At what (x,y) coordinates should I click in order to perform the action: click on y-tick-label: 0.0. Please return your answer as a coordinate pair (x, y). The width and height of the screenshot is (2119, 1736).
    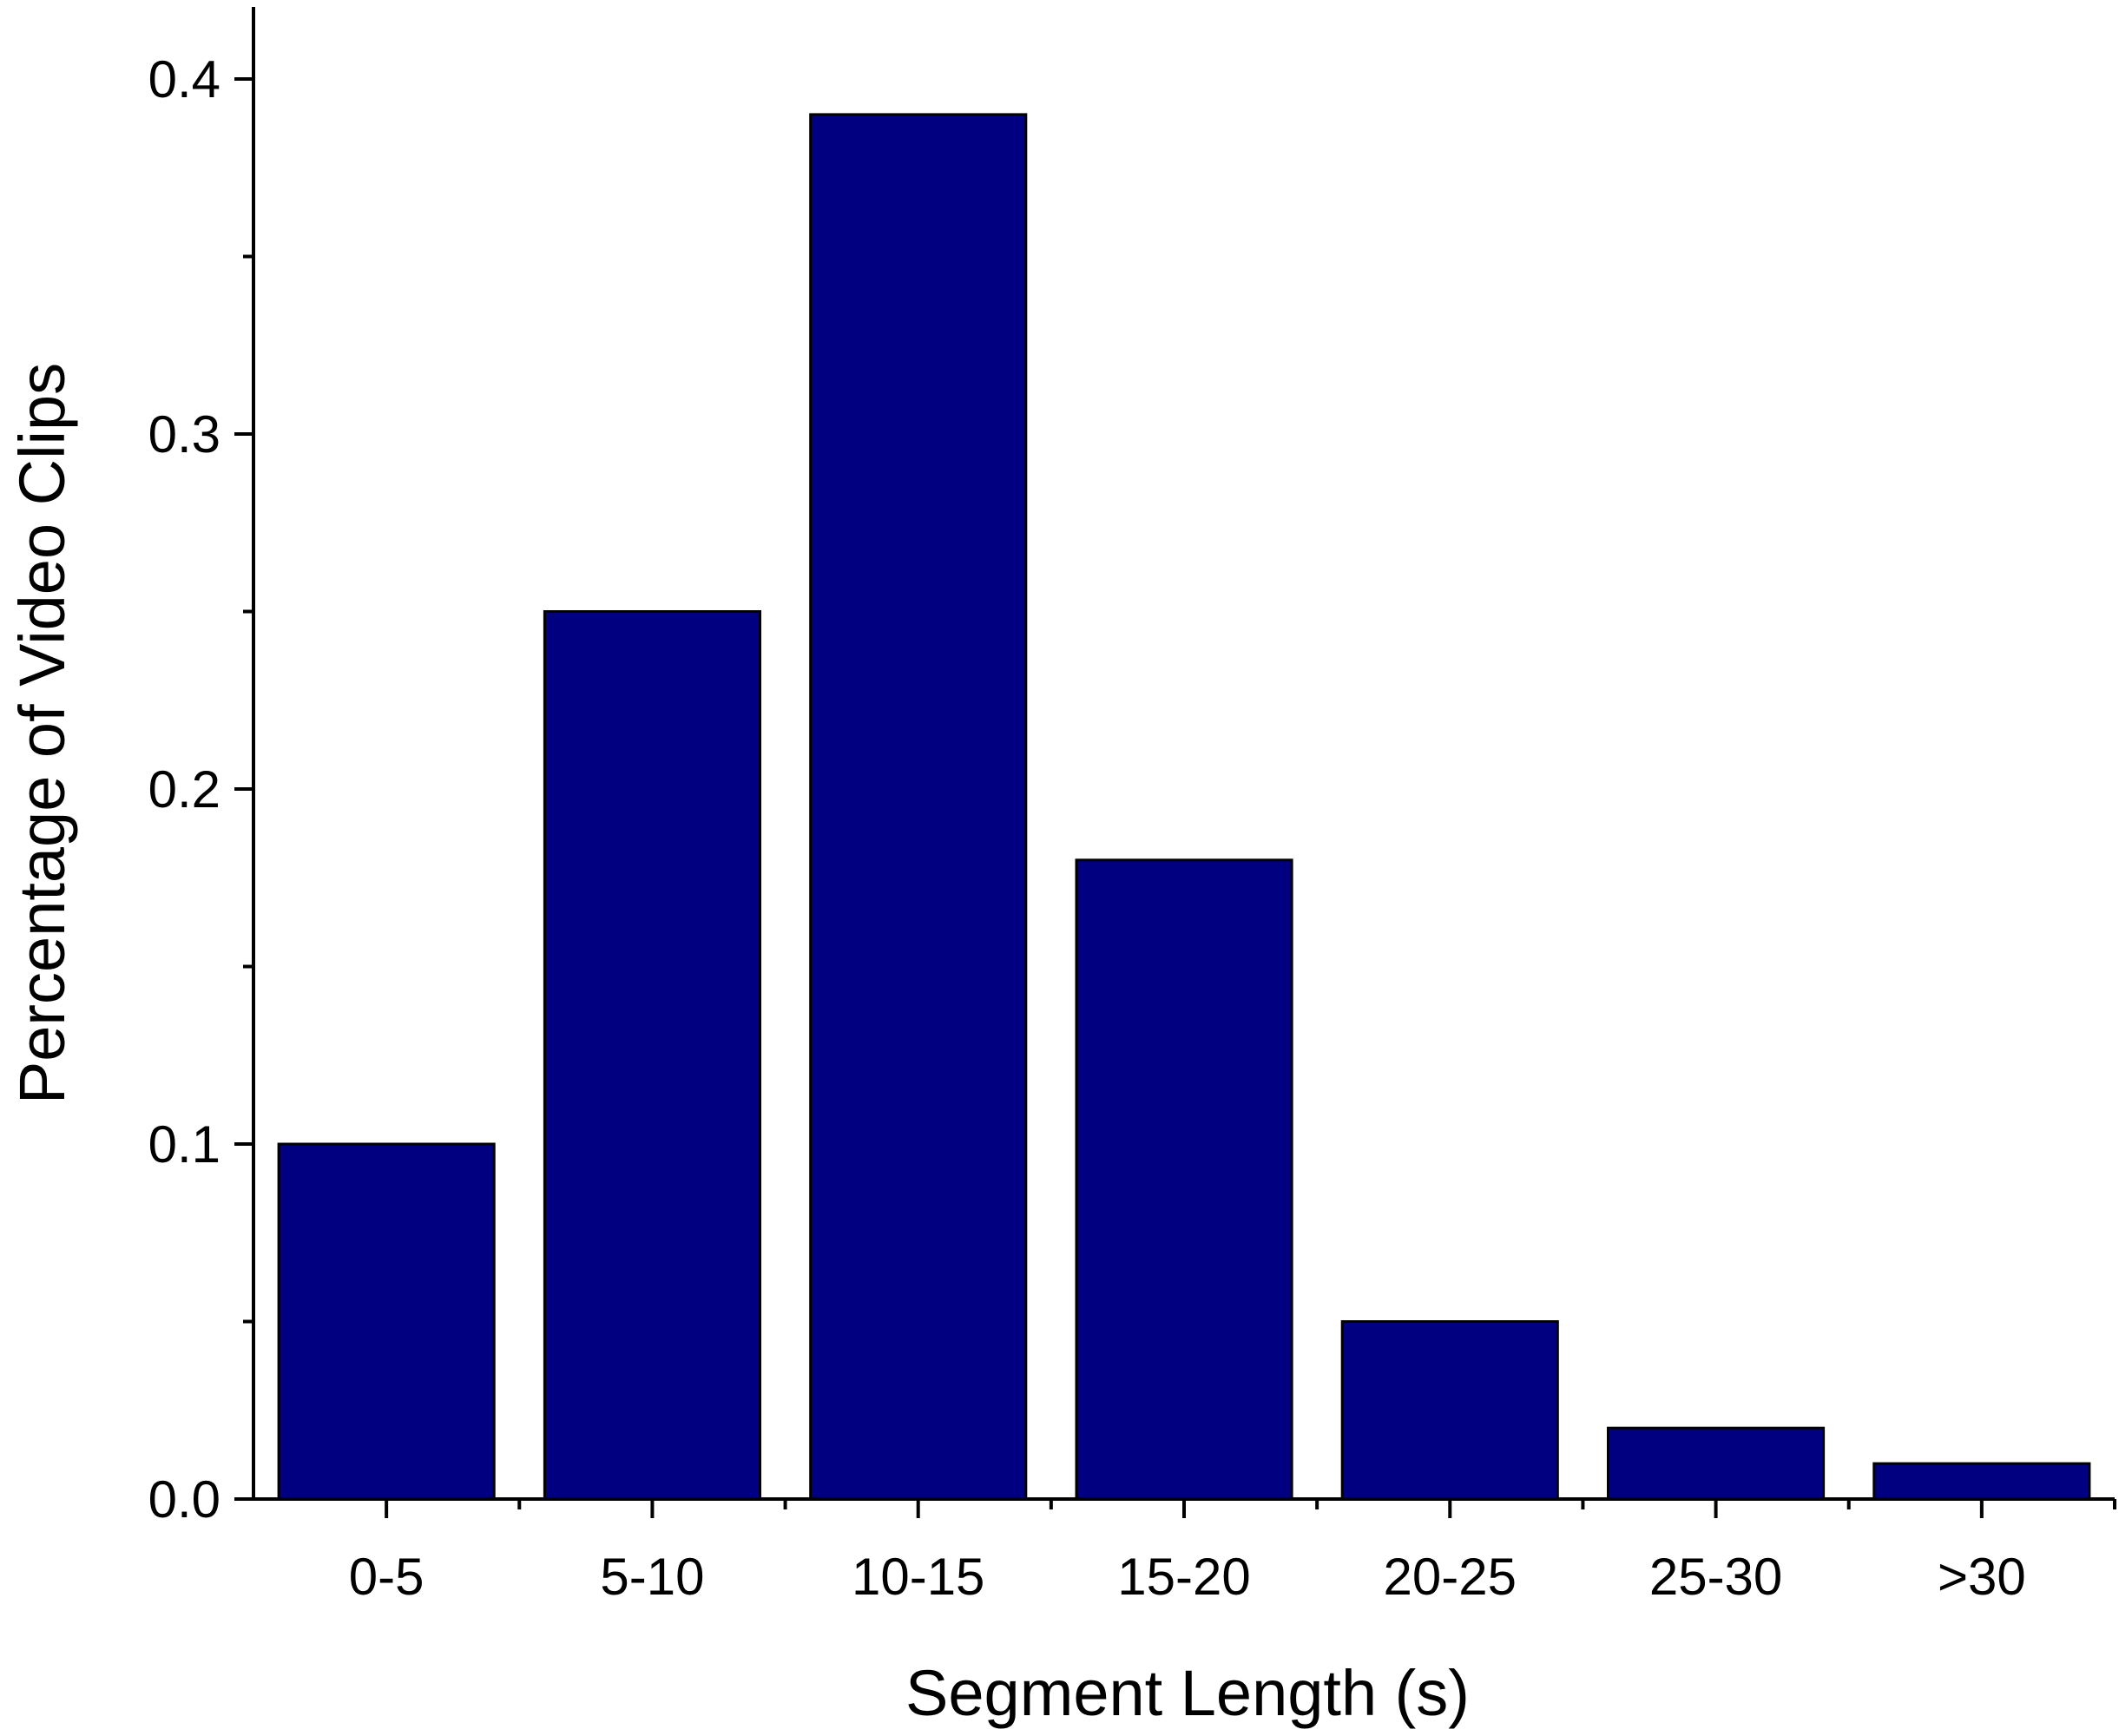
    Looking at the image, I should click on (184, 1499).